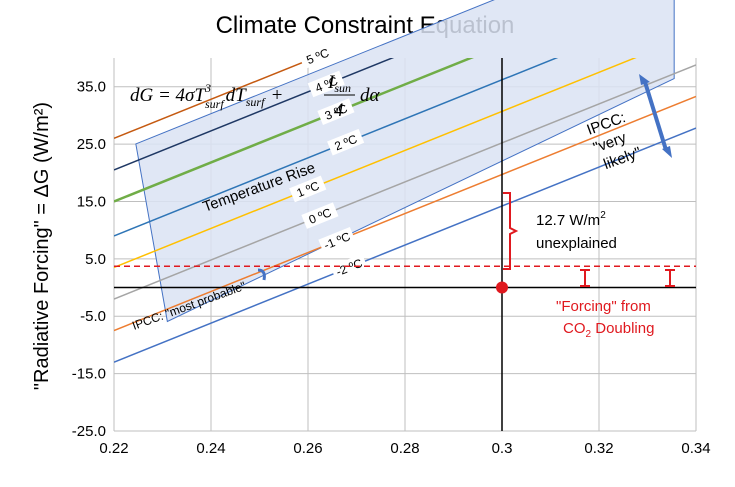 The width and height of the screenshot is (735, 487). Describe the element at coordinates (370, 95) in the screenshot. I see `svg-text: dα` at that location.